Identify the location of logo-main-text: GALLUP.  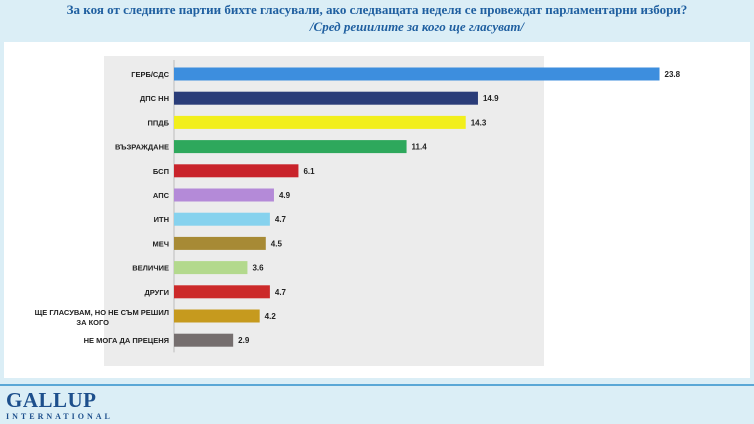
(51, 400).